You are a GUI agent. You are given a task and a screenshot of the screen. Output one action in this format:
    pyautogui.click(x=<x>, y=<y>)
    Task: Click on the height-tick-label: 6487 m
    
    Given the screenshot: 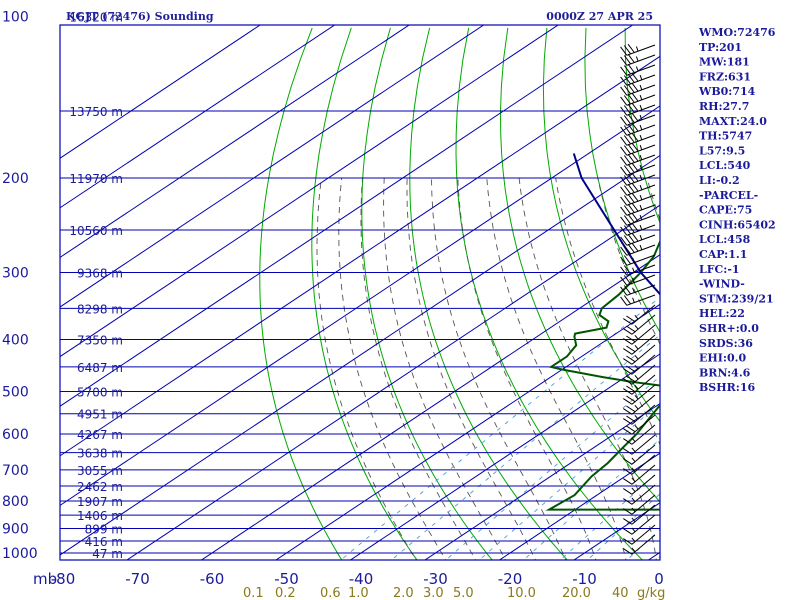 What is the action you would take?
    pyautogui.click(x=100, y=368)
    